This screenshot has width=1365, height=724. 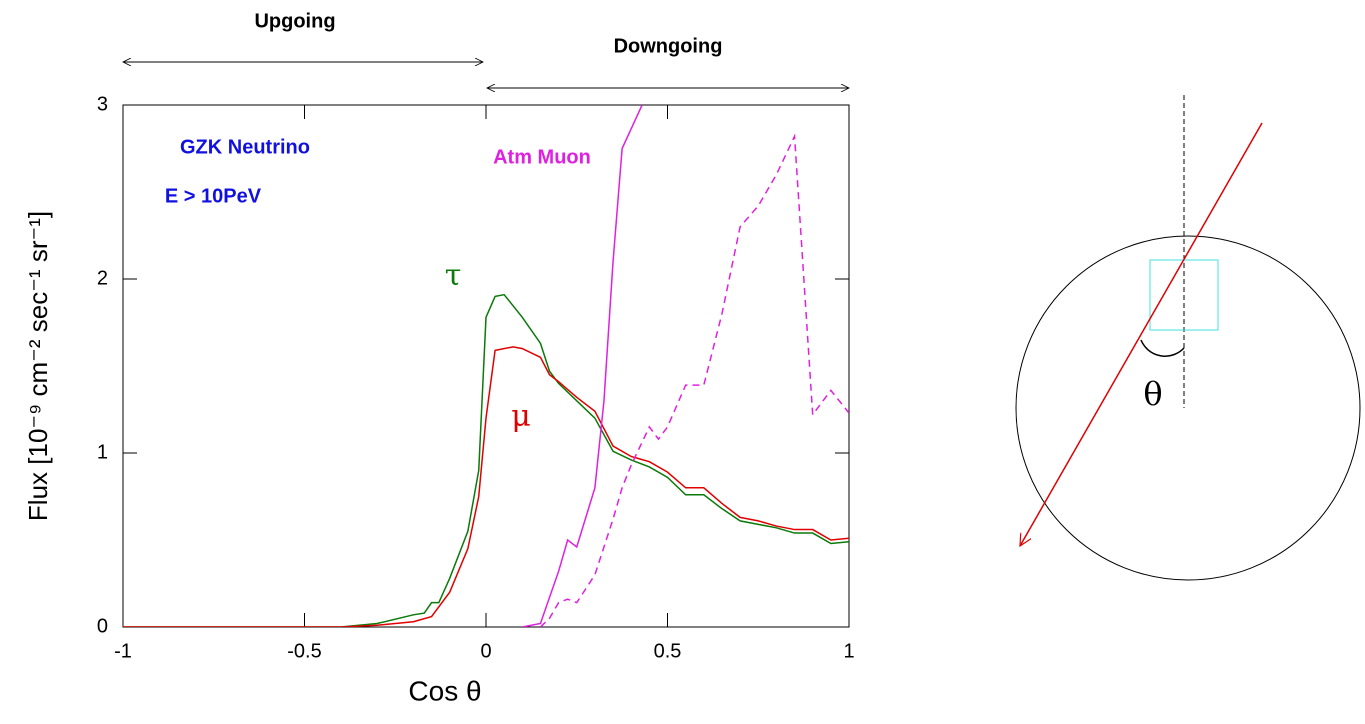 I want to click on annotation: GZK Neutrino, so click(x=245, y=147).